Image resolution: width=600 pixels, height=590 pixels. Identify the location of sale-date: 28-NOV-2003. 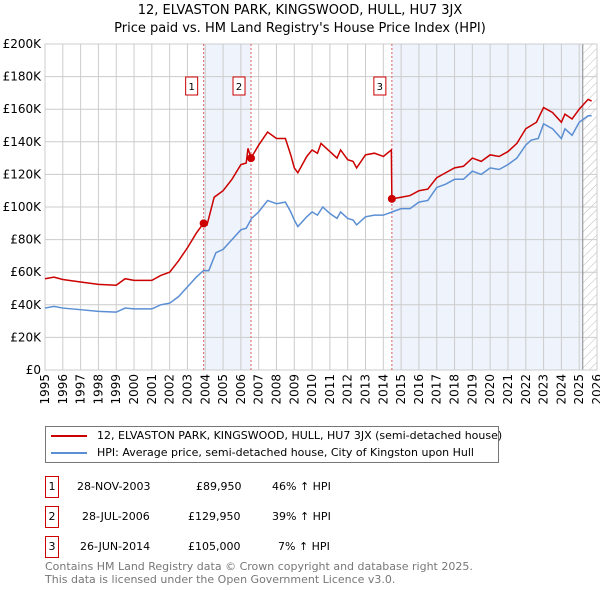
(114, 486).